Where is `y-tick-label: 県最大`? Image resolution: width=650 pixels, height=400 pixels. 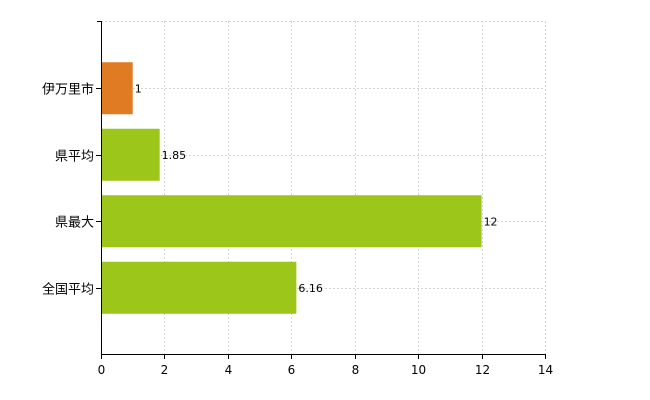
y-tick-label: 県最大 is located at coordinates (74, 223).